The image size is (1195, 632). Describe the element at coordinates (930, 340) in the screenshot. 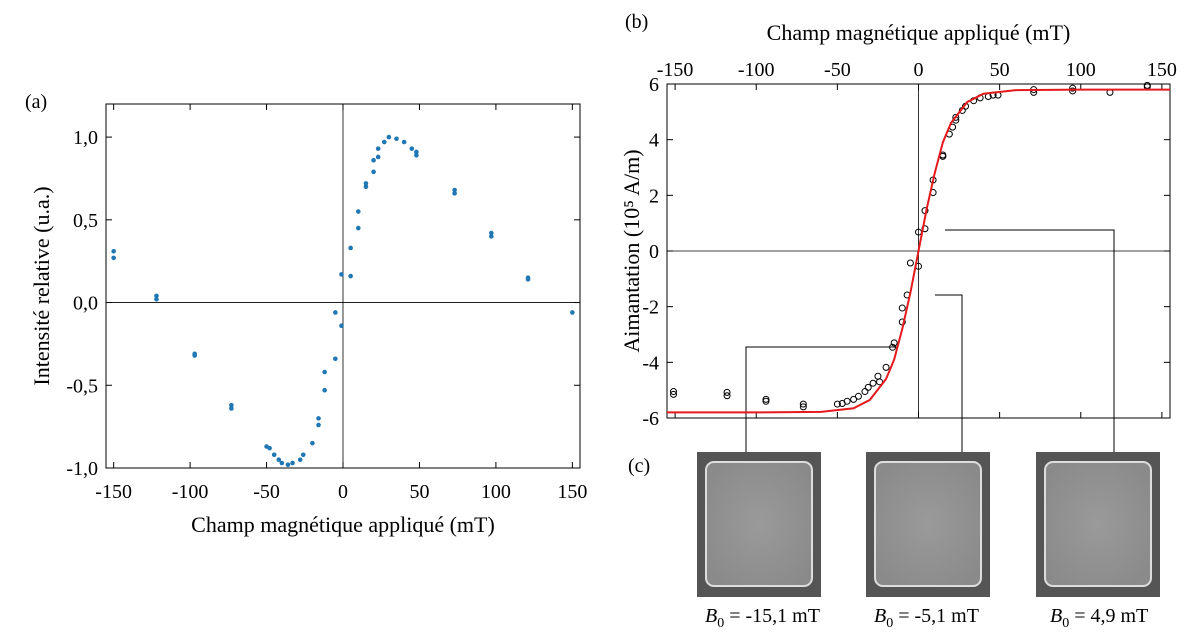

I see `connectors` at that location.